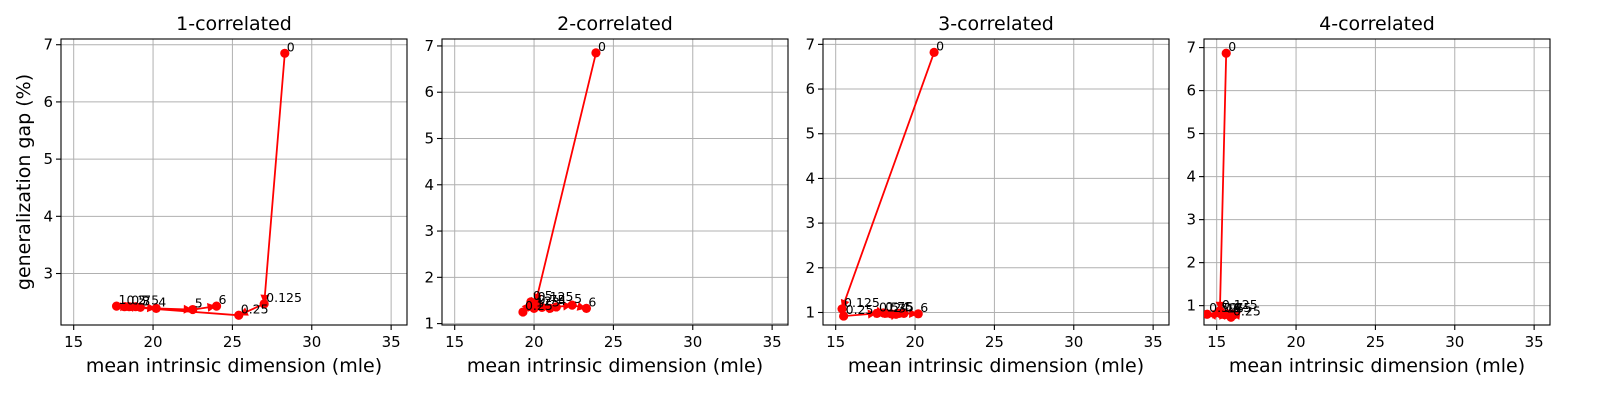 The width and height of the screenshot is (1600, 400). I want to click on panel-title: 3-correlated, so click(996, 24).